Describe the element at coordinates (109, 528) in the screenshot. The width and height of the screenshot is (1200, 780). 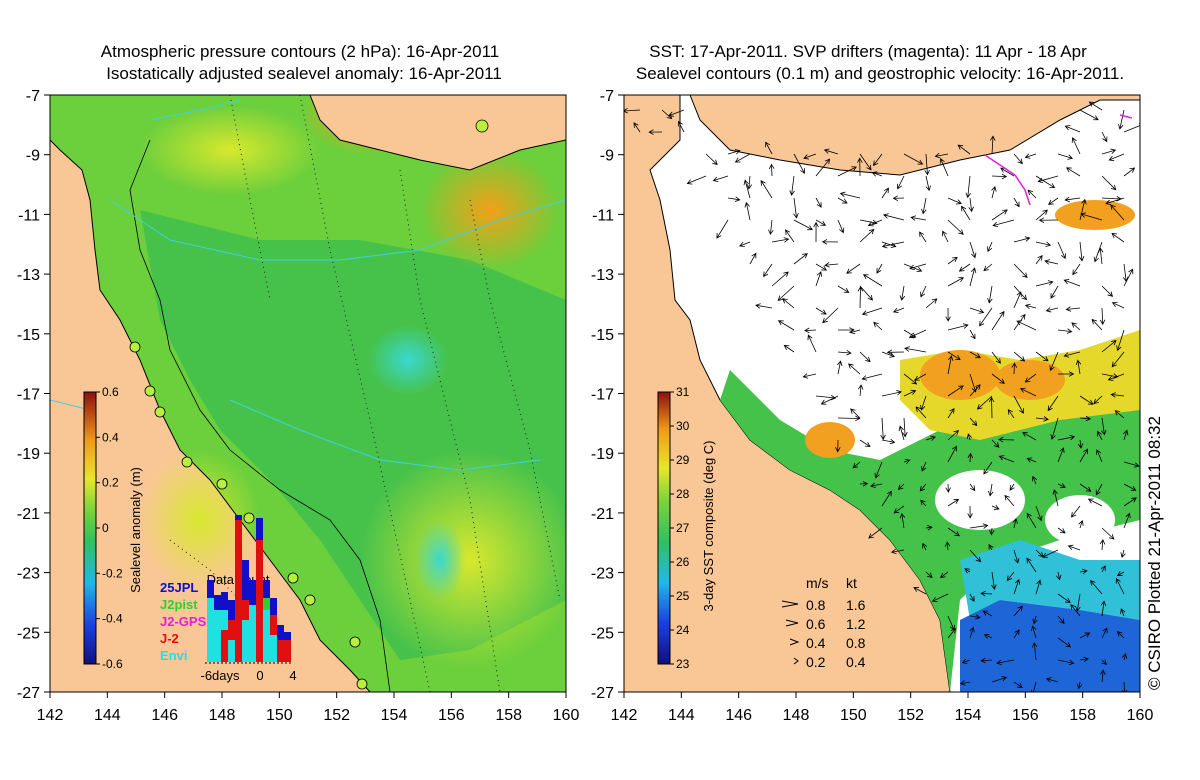
I see `left-colorbar-ticks: 0.6 0.4 0.2 0 -0.2 -0.4 -0.6` at that location.